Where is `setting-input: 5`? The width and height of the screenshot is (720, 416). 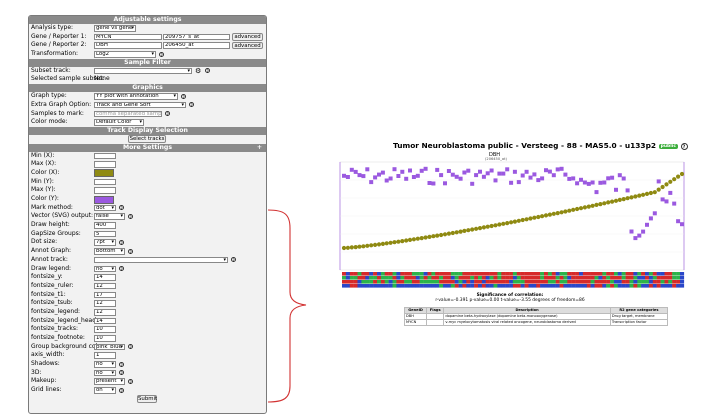
setting-input: 5 is located at coordinates (105, 234).